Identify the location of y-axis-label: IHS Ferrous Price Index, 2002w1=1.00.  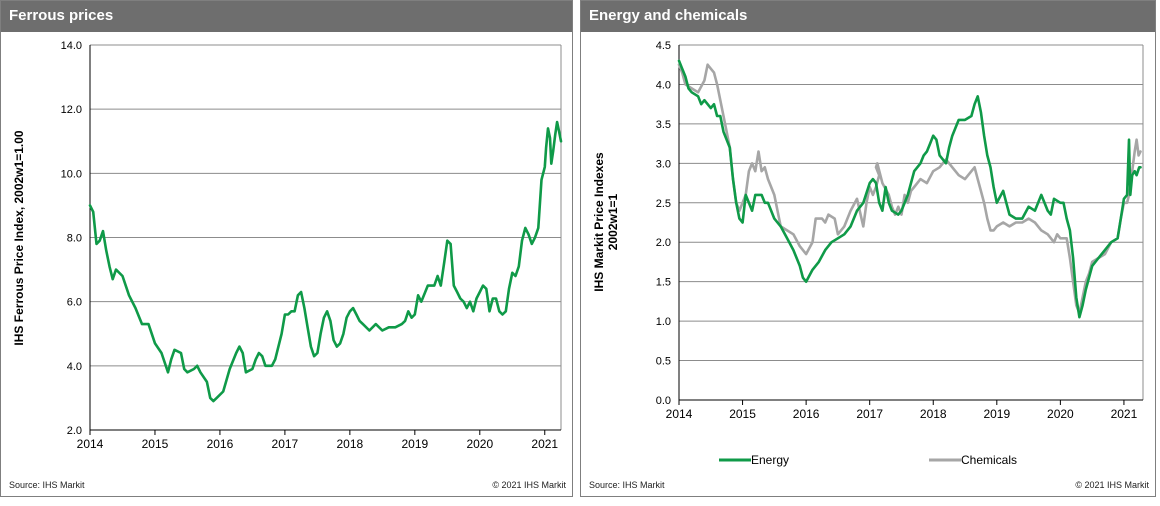
(19, 237).